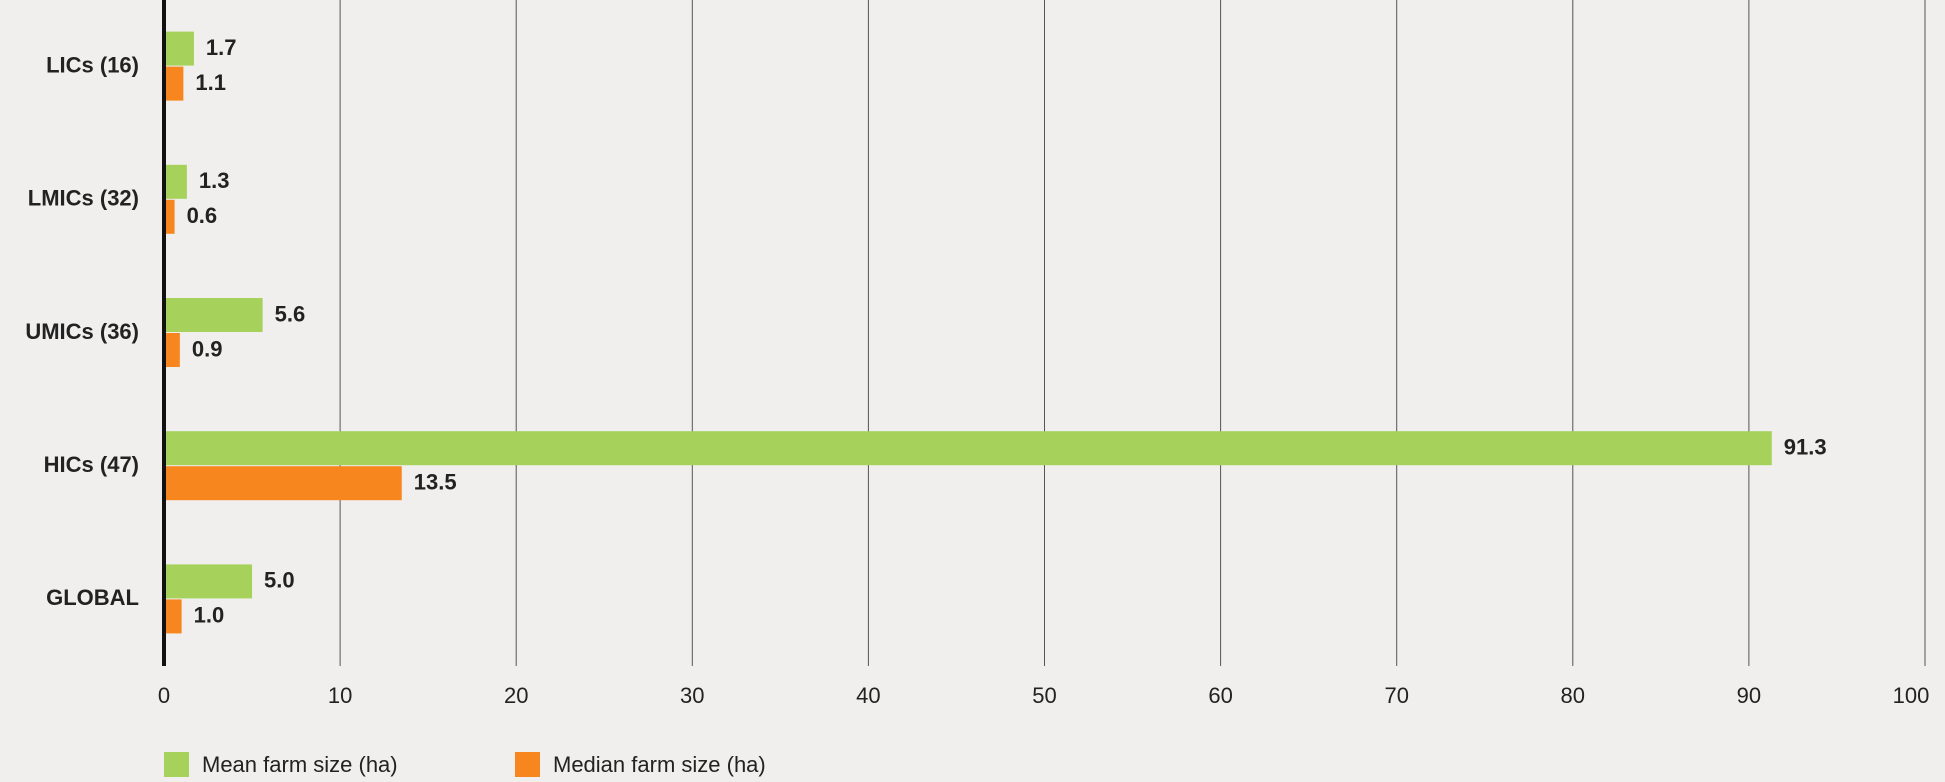 This screenshot has height=782, width=1945. Describe the element at coordinates (202, 215) in the screenshot. I see `value-label: 0.6` at that location.